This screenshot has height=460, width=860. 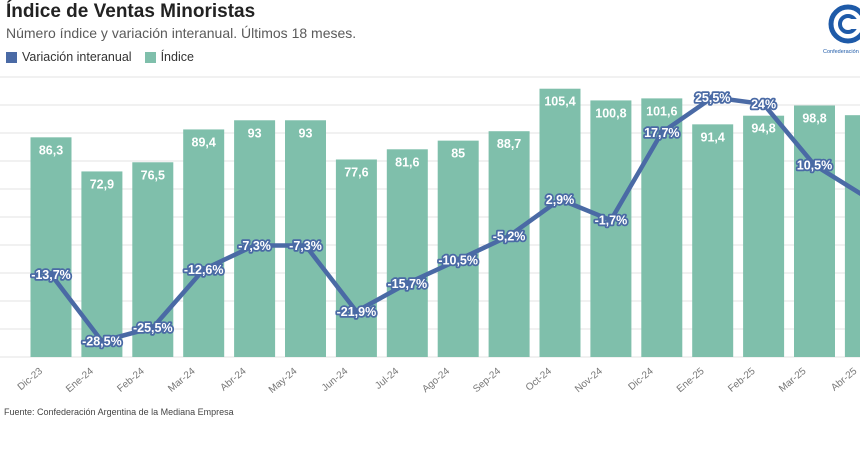 What do you see at coordinates (458, 154) in the screenshot?
I see `bar-value-label: 85` at bounding box center [458, 154].